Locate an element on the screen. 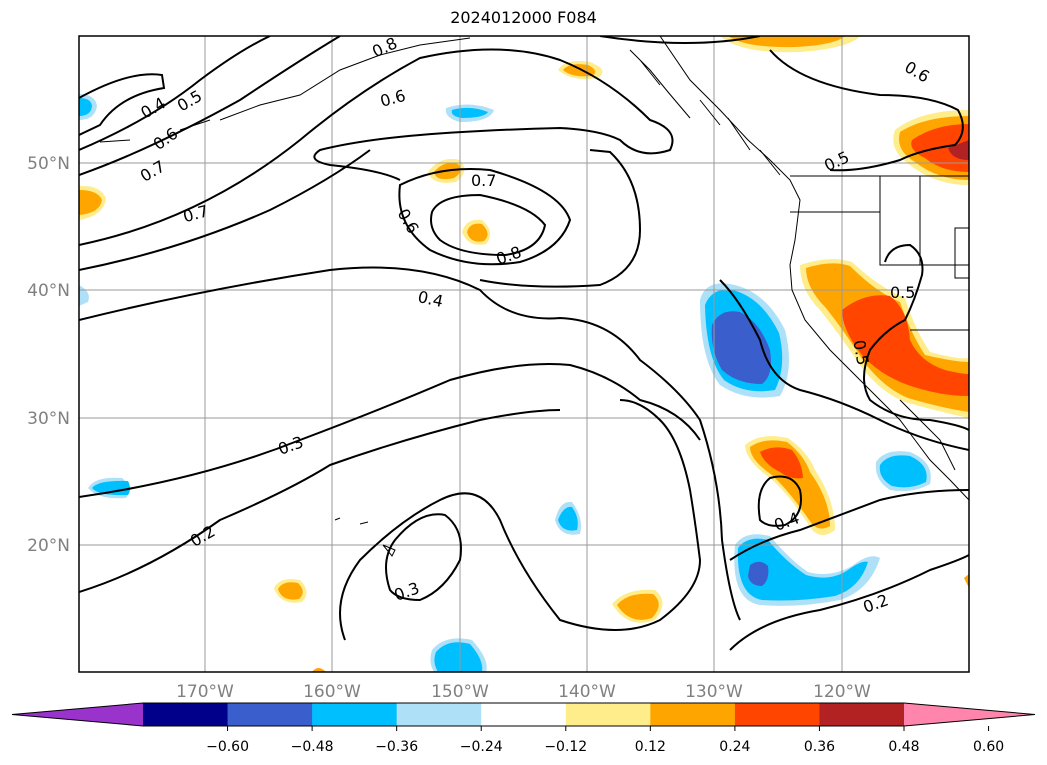  colorbar-tick-label: 0.12 is located at coordinates (650, 747).